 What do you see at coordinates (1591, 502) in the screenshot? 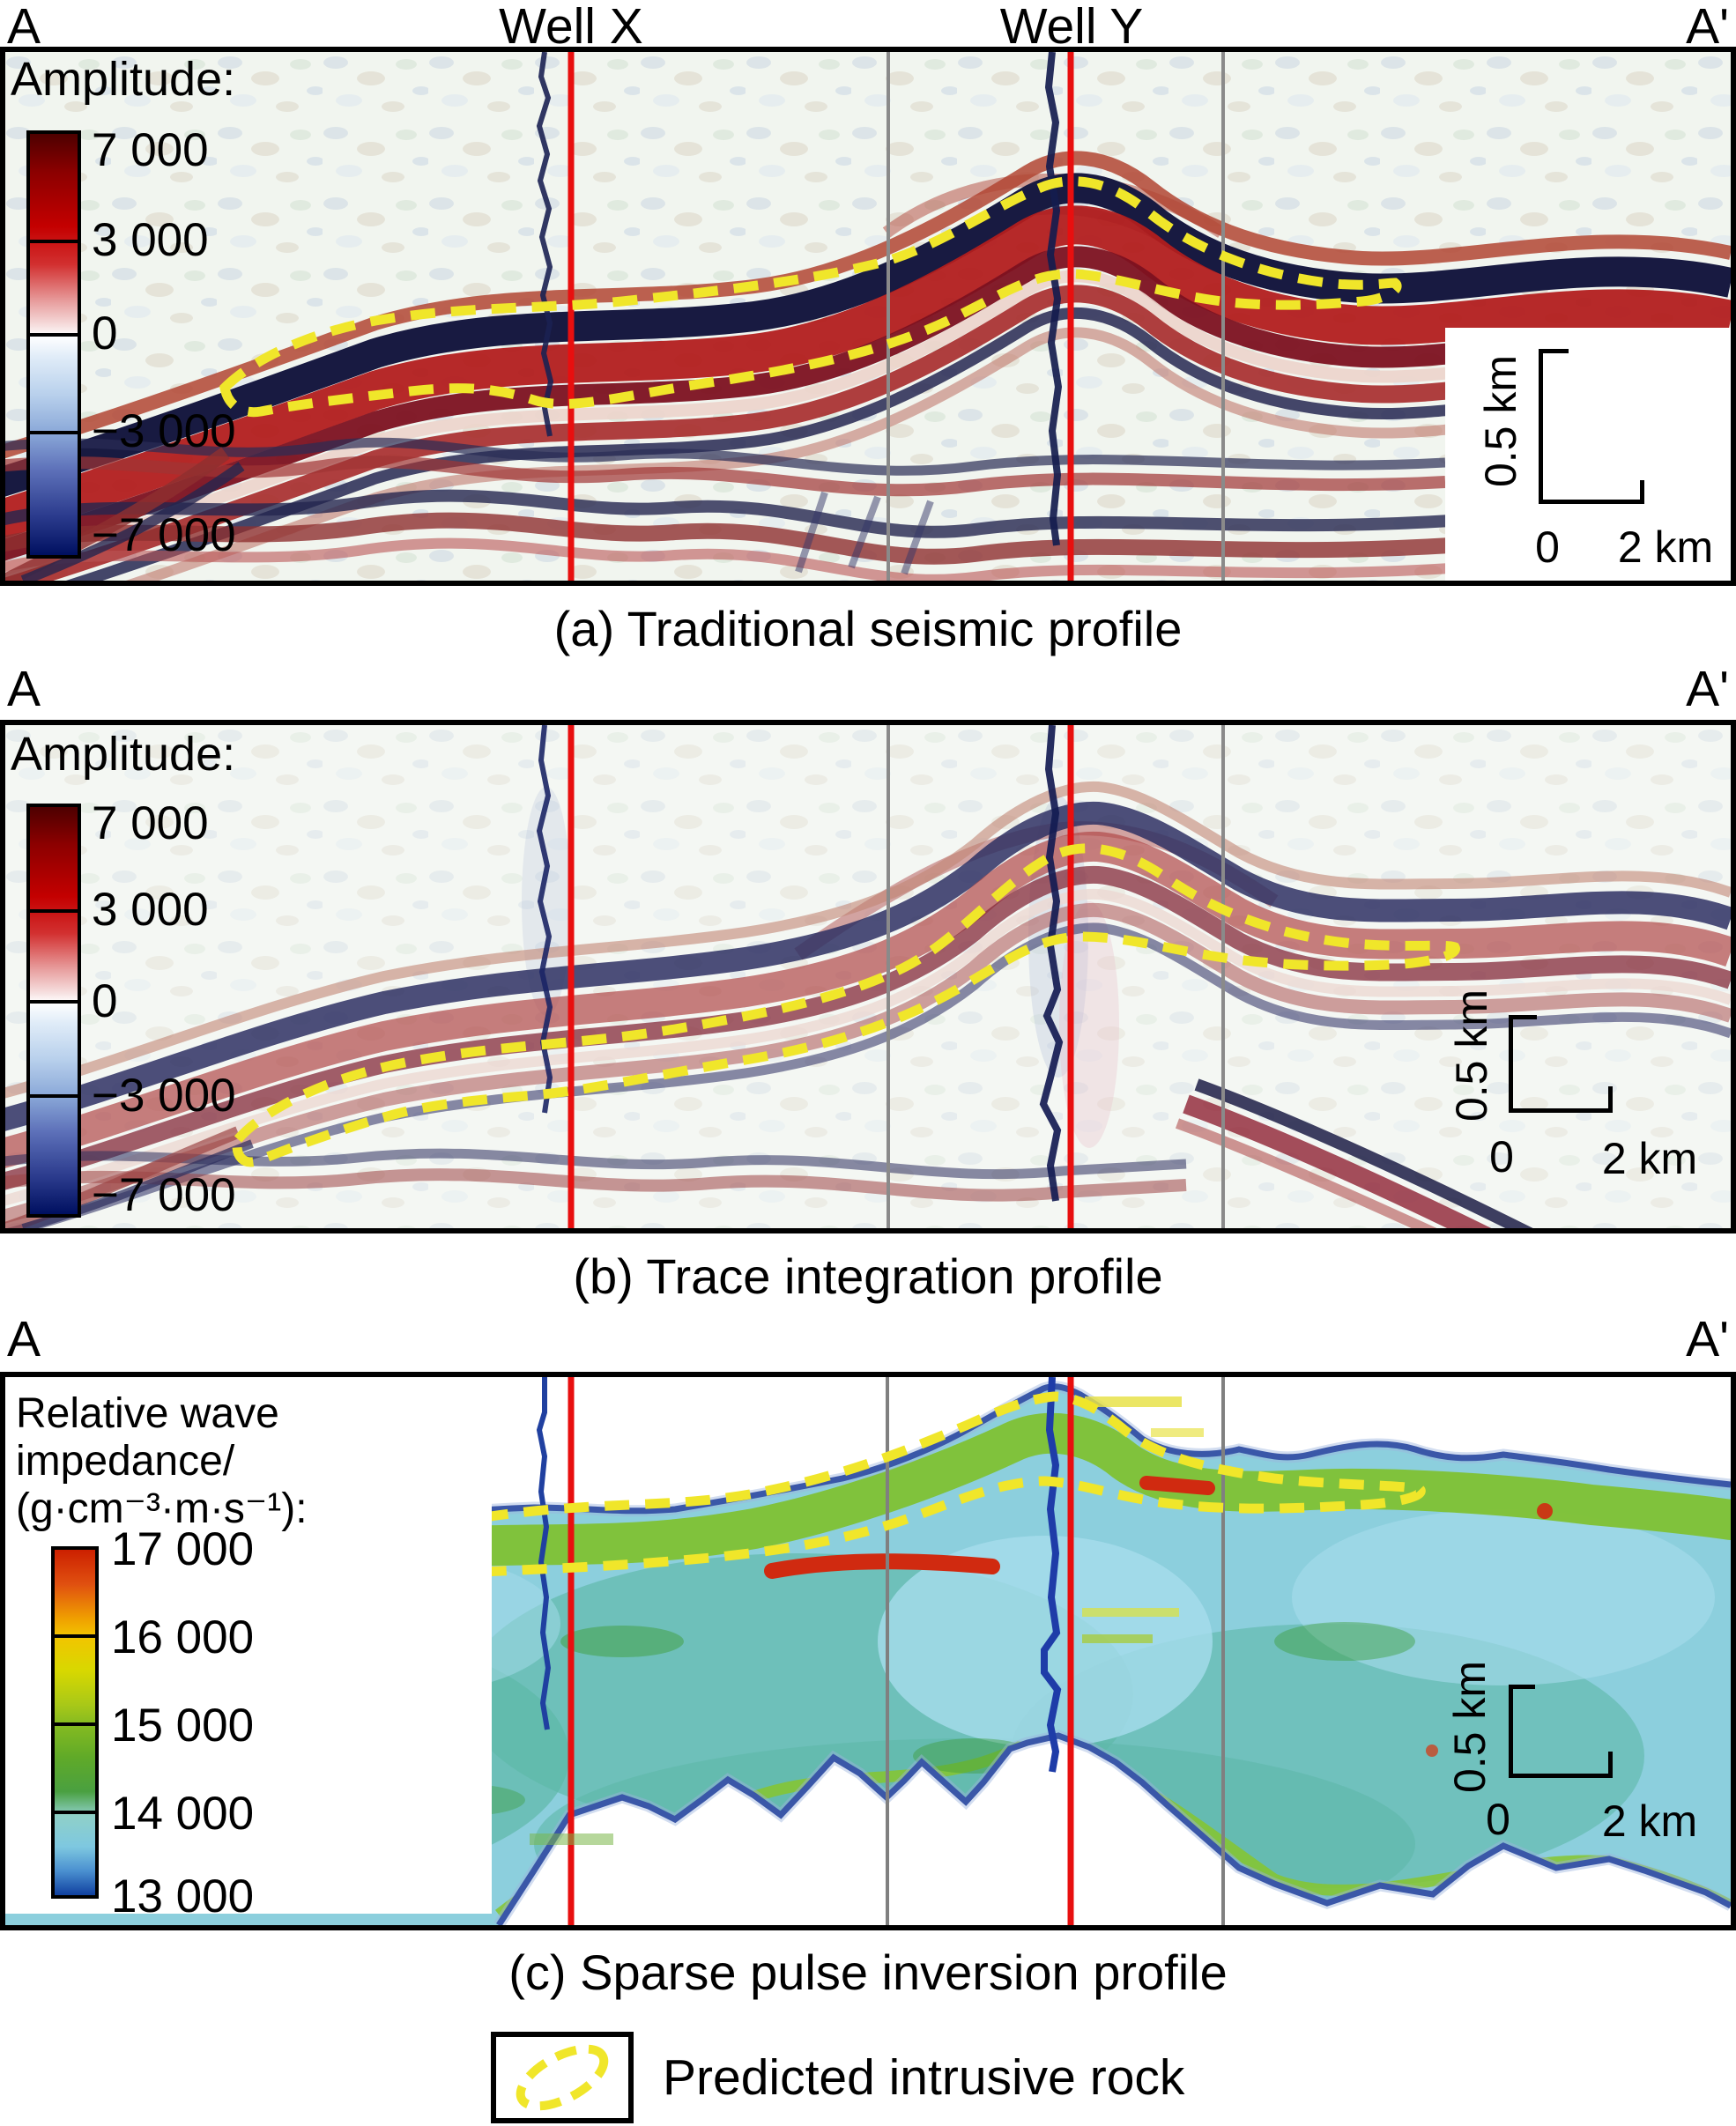
I see `panel-a-scale-baseline` at bounding box center [1591, 502].